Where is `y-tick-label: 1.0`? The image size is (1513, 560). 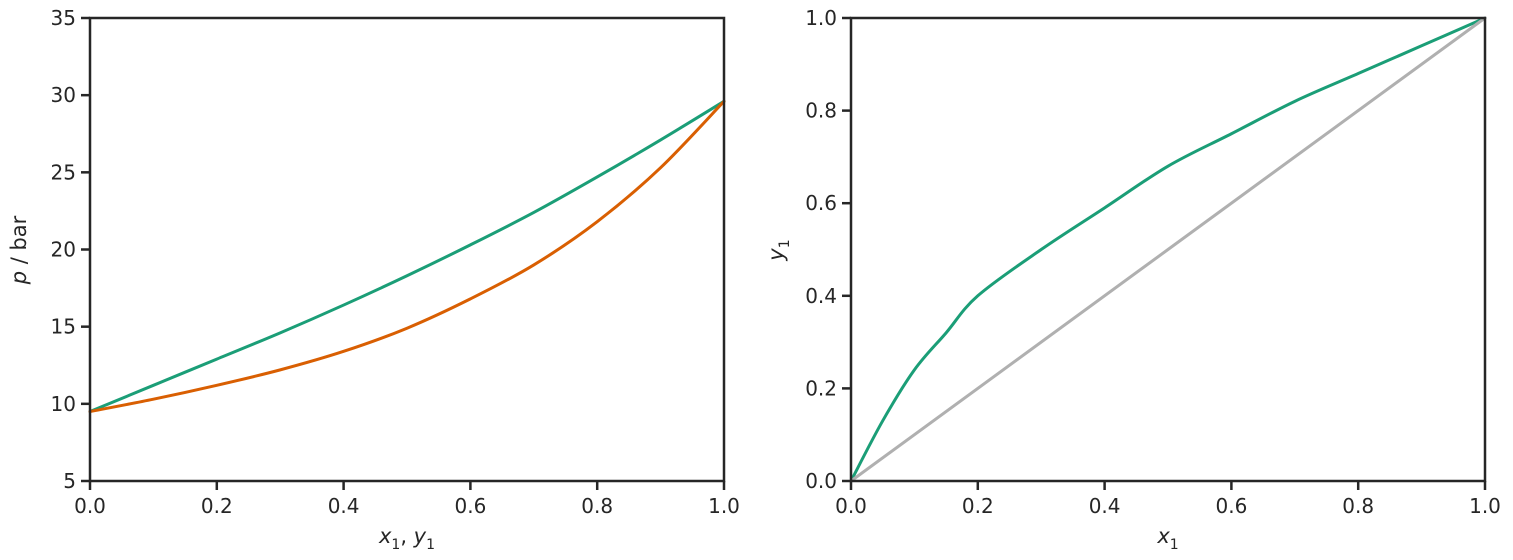 y-tick-label: 1.0 is located at coordinates (821, 18).